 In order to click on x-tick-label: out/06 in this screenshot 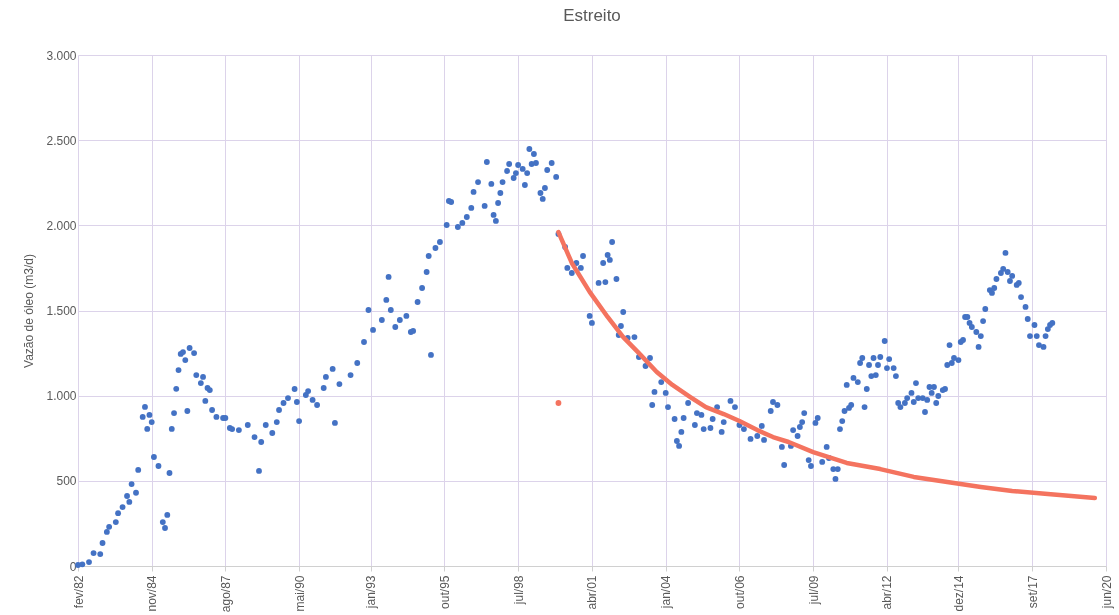, I will do `click(739, 592)`.